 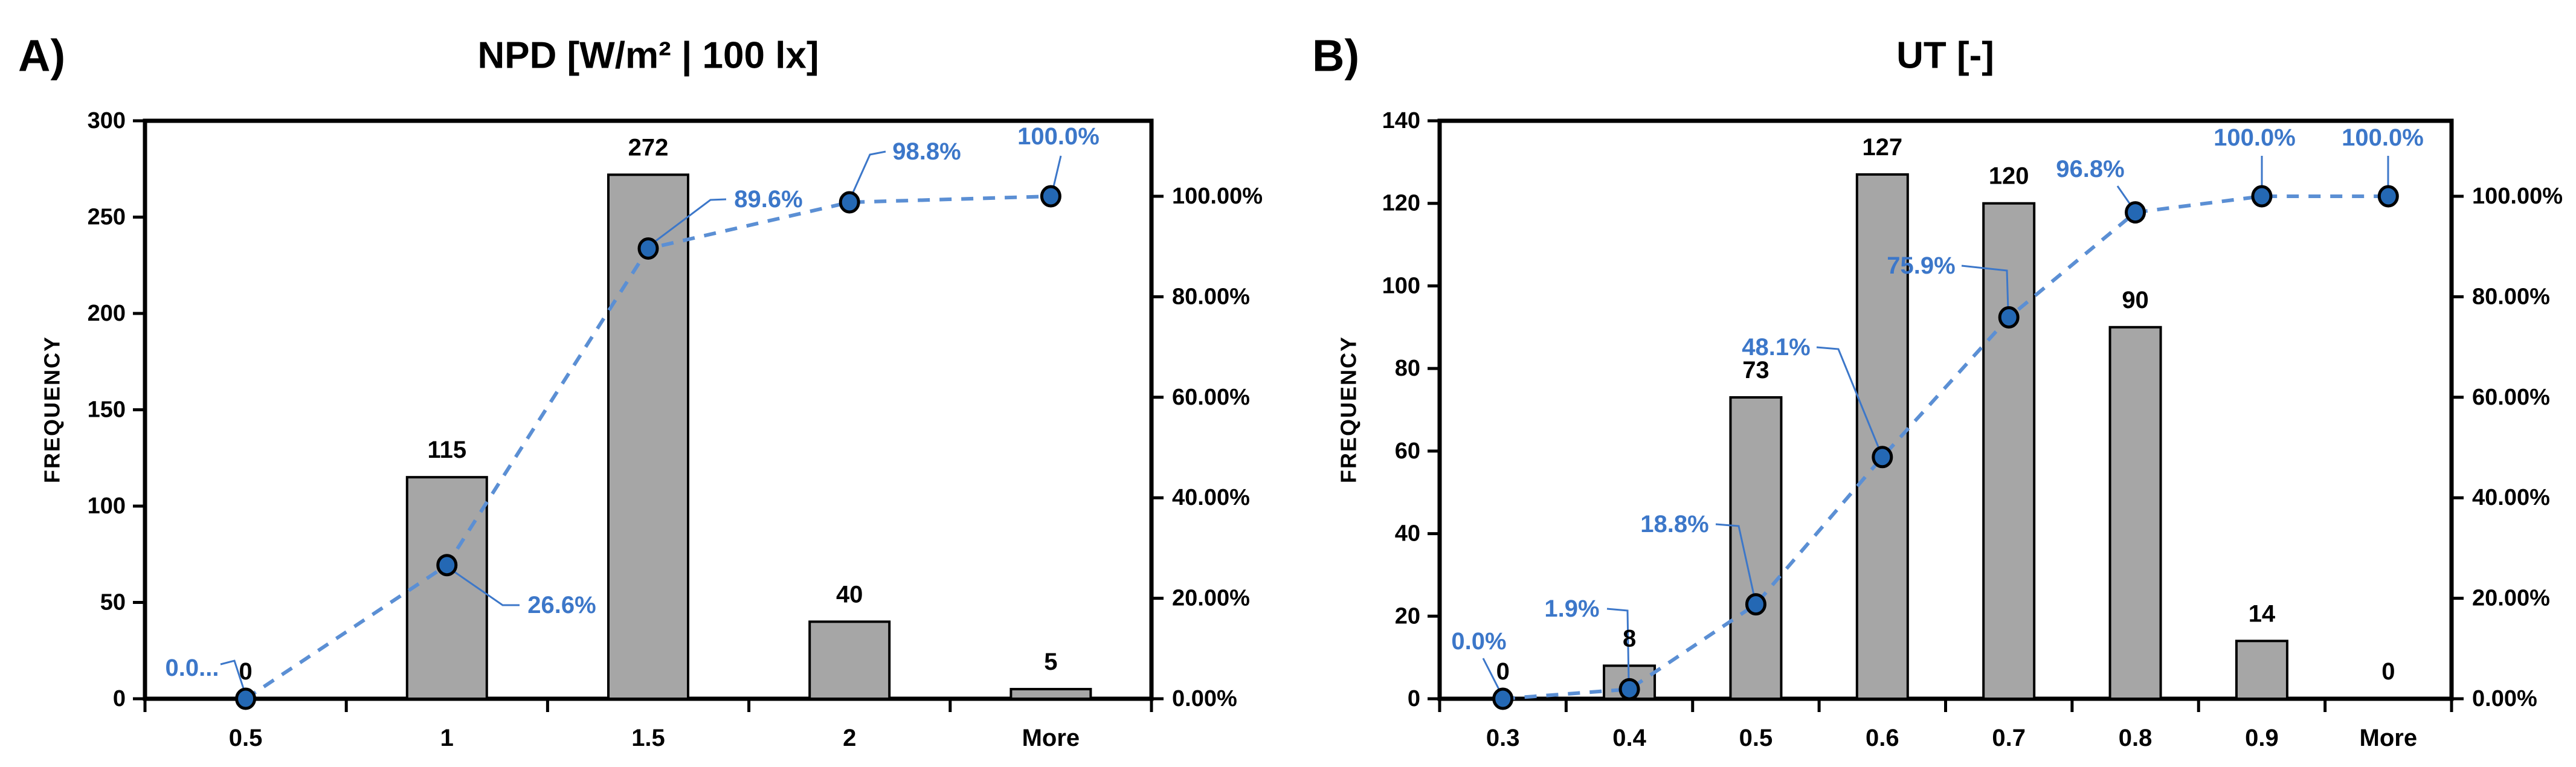 I want to click on line-marker-0.4, so click(x=1629, y=689).